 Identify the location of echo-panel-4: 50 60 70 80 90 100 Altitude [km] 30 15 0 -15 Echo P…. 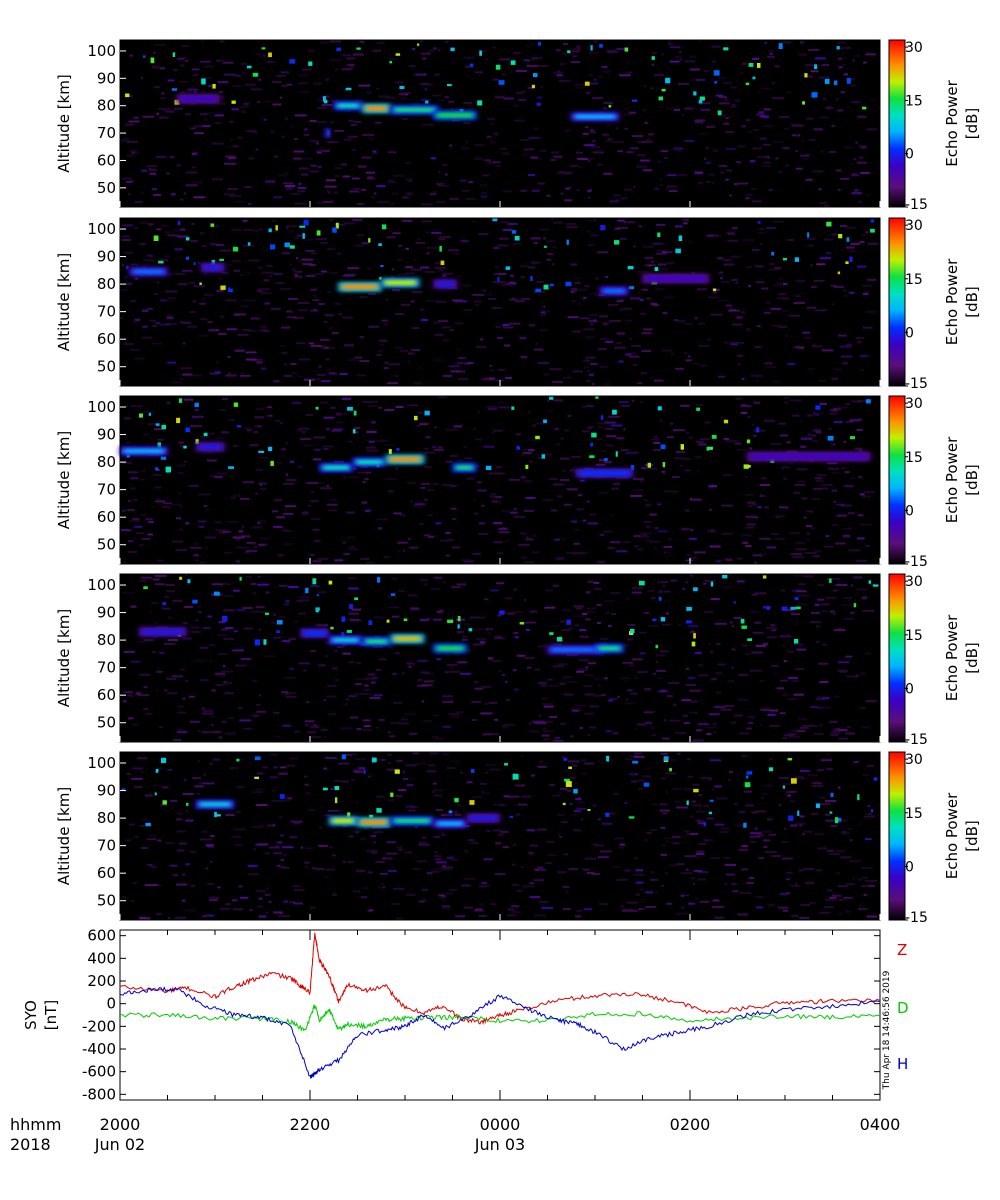
(518, 660).